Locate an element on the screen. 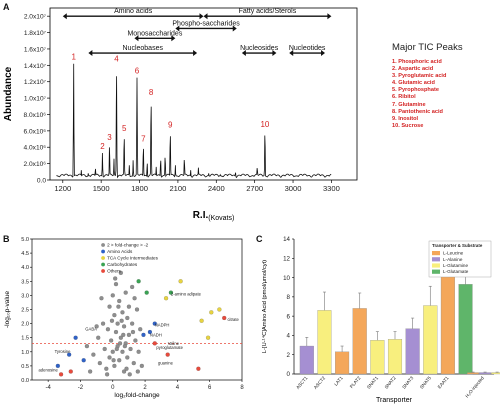 This screenshot has height=406, width=500. point-annotation: Valine is located at coordinates (174, 343).